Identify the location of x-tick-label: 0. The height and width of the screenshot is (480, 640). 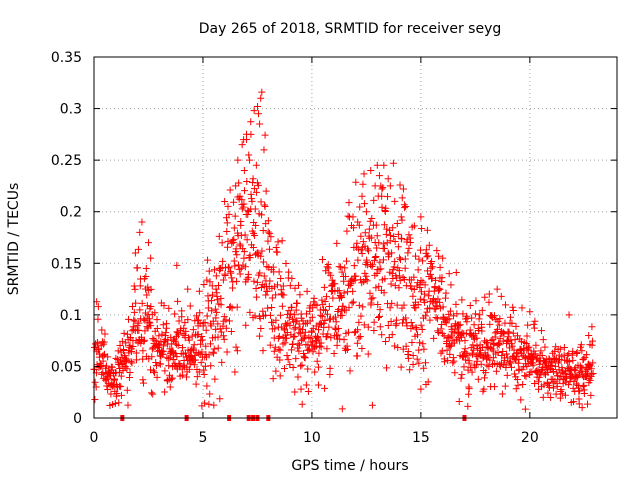
(94, 438).